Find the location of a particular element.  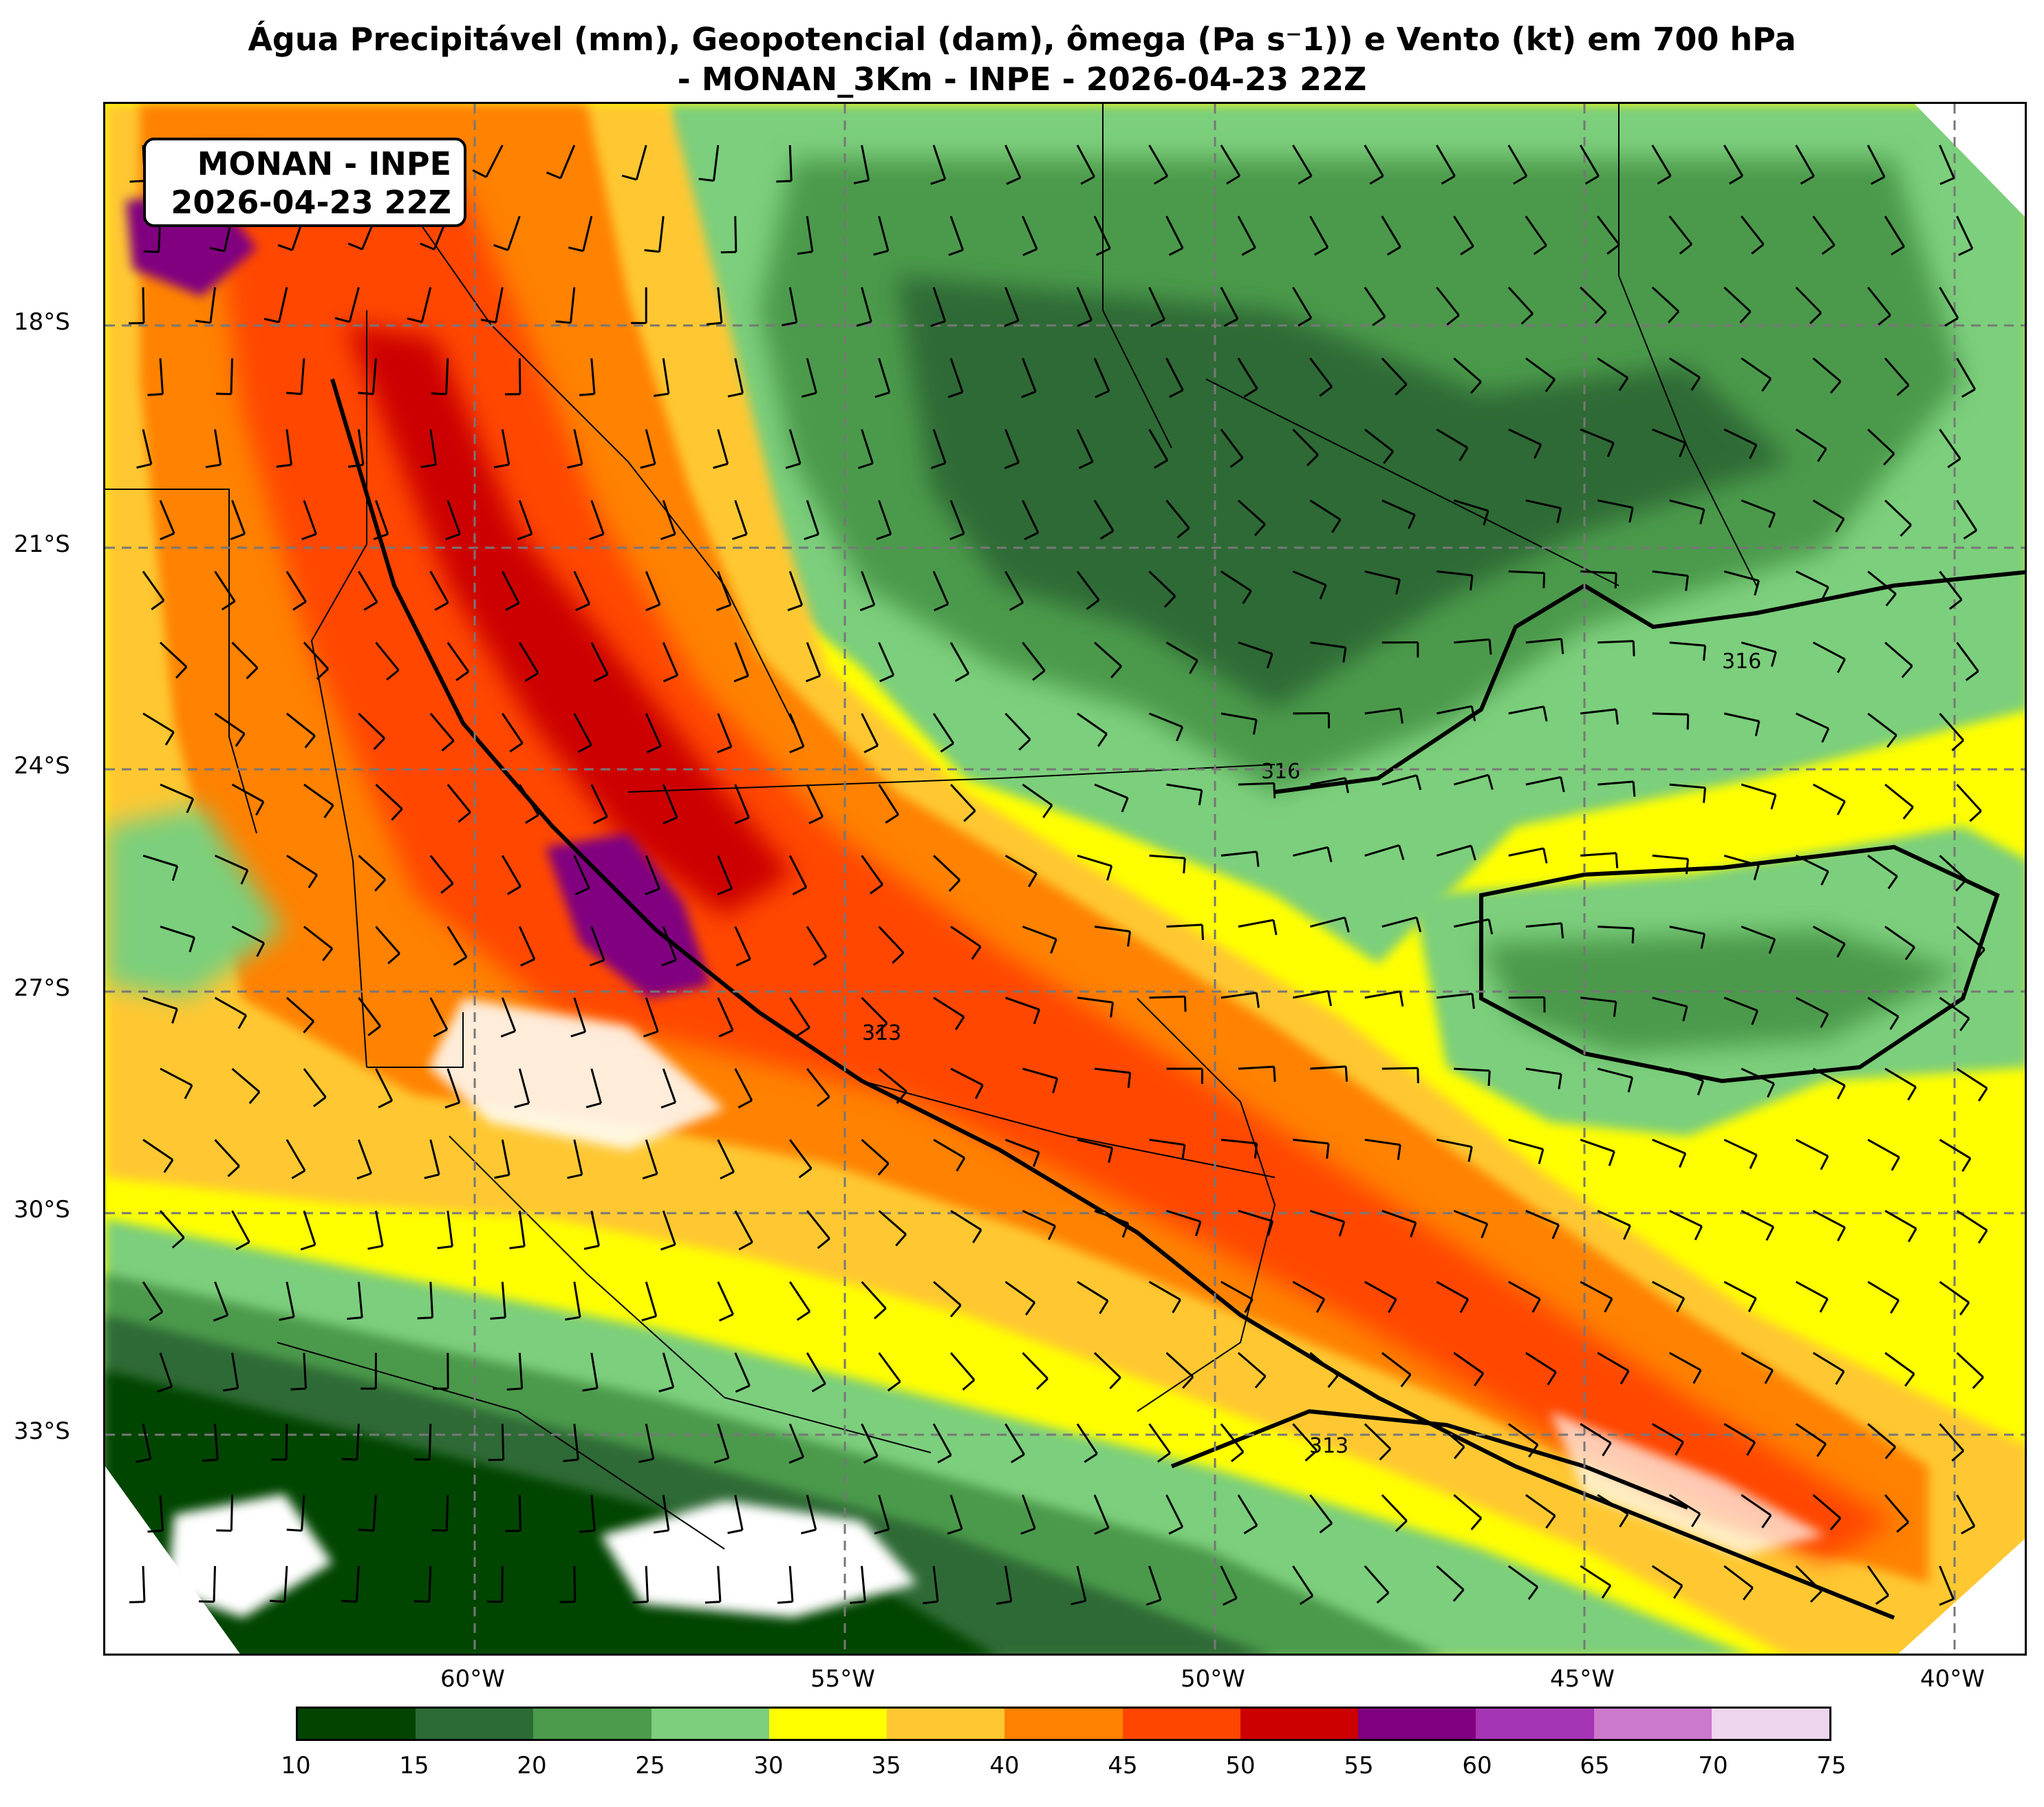

contour-label-east-1: 316 is located at coordinates (1280, 772).